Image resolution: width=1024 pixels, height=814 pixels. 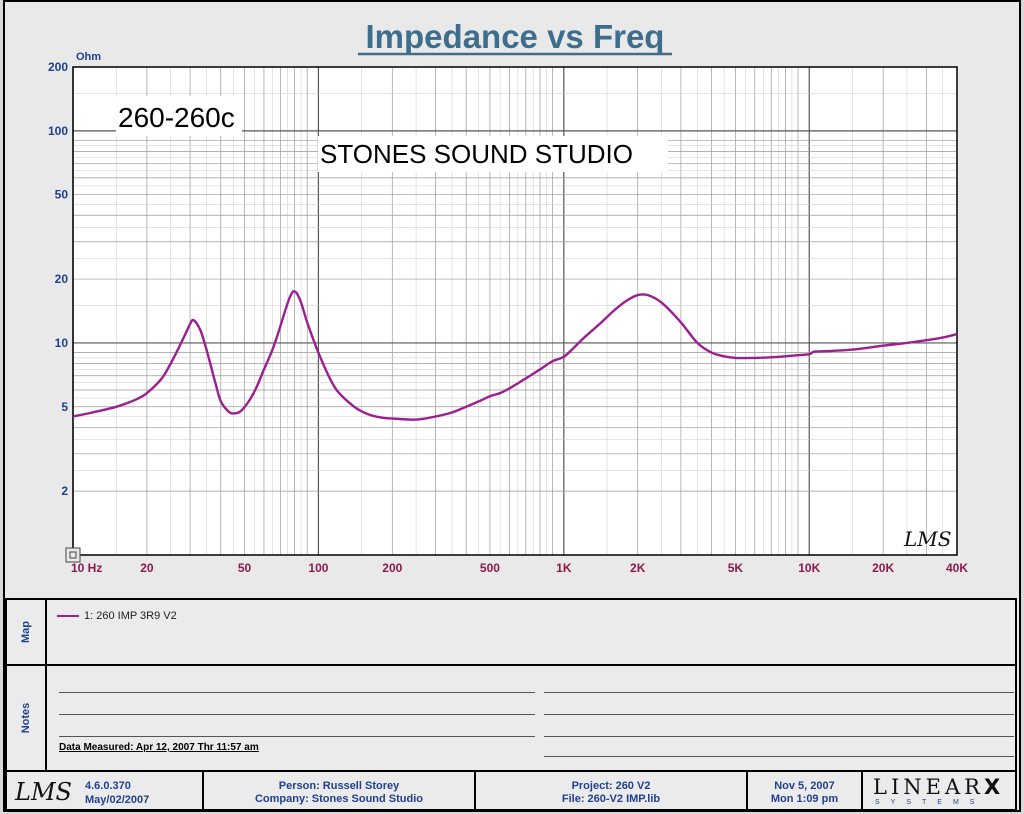 I want to click on time-text: Mon 1:09 pm, so click(x=804, y=799).